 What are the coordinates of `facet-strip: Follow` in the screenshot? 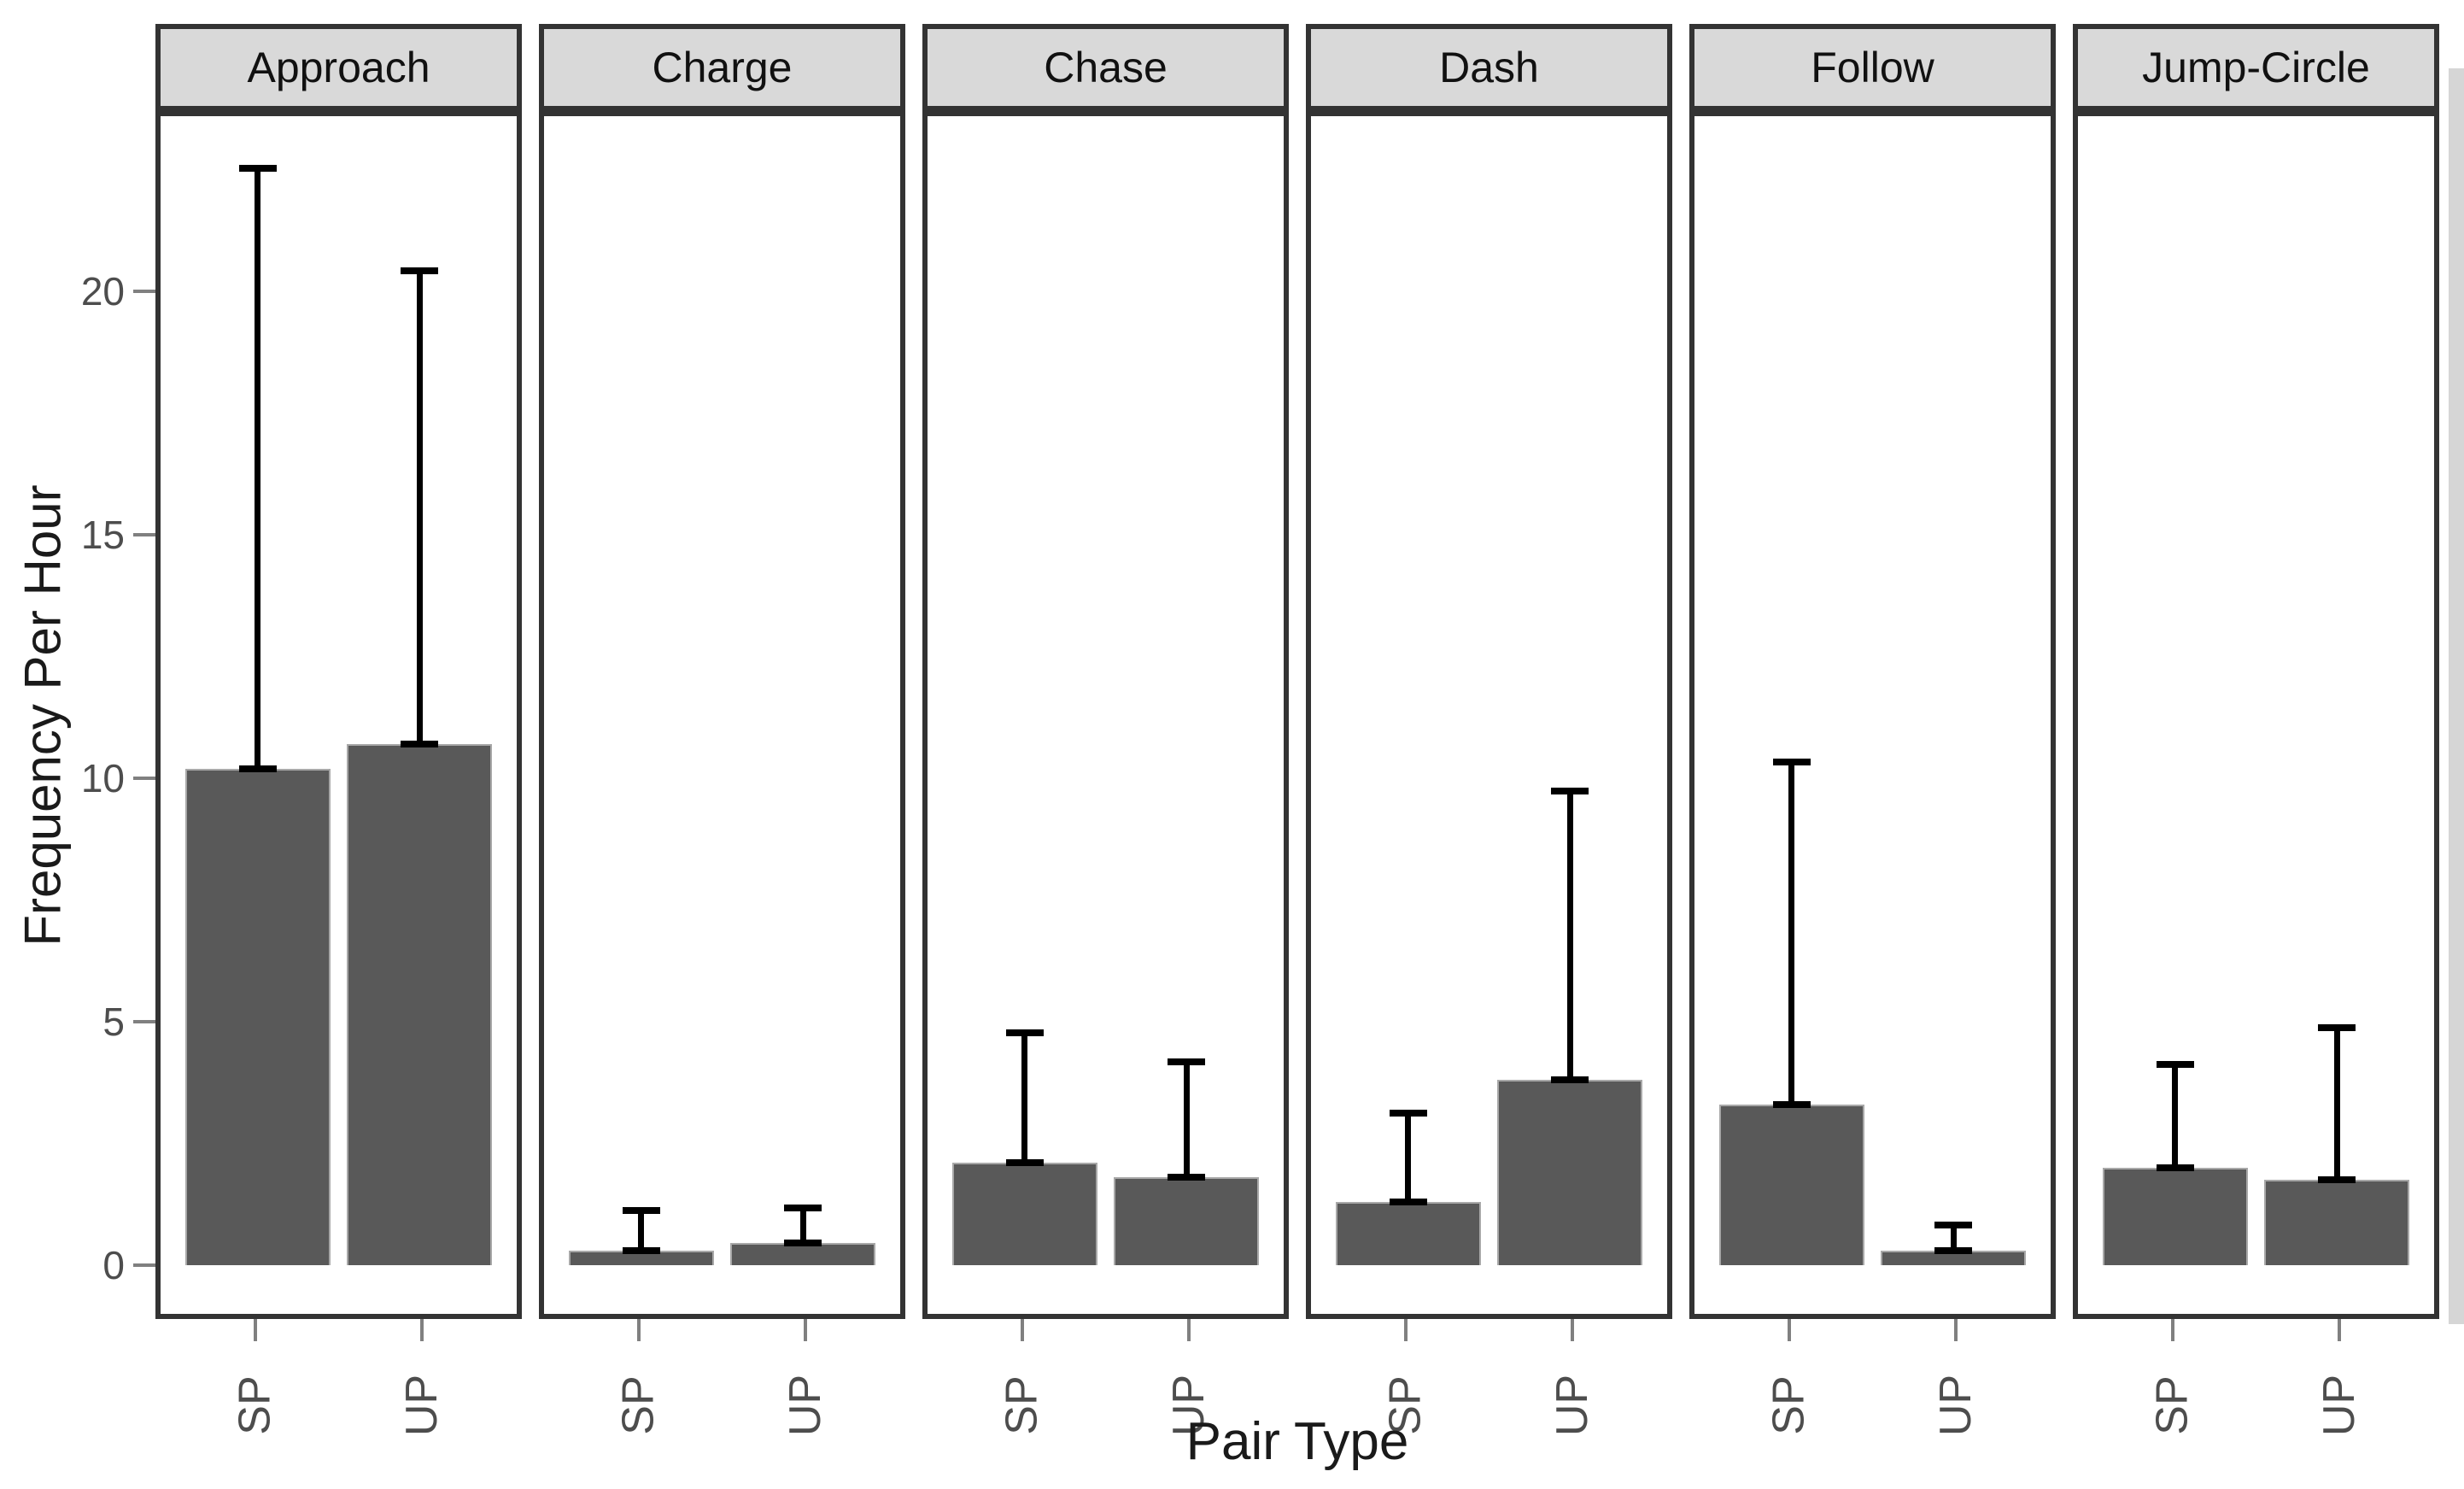 It's located at (1872, 67).